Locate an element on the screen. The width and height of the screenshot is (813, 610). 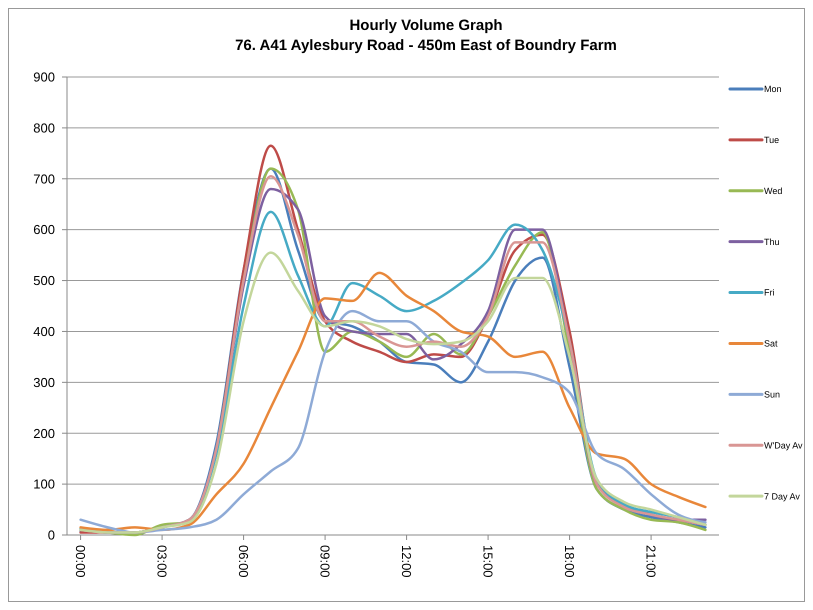
y-tick-label: 900 is located at coordinates (44, 77).